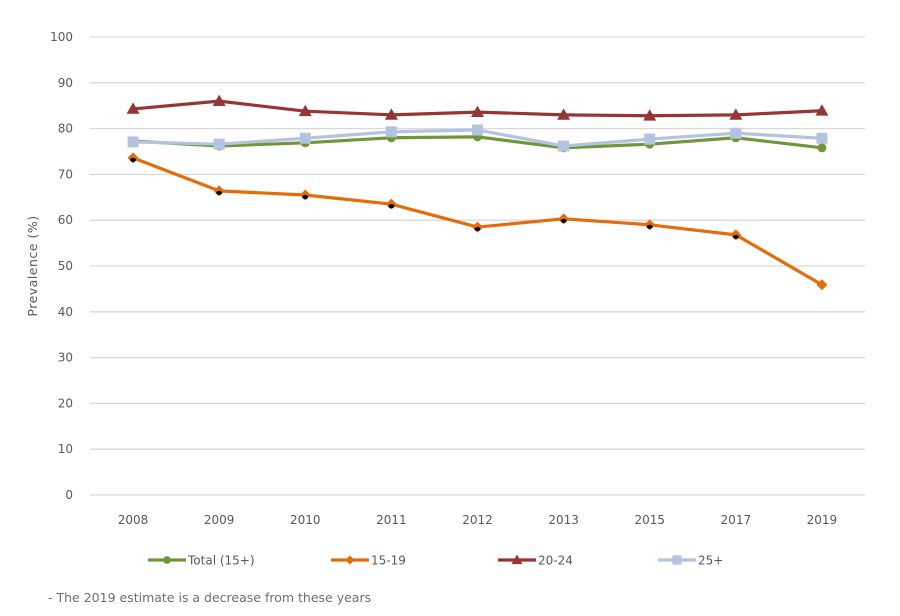 This screenshot has height=616, width=900. Describe the element at coordinates (822, 148) in the screenshot. I see `point-total-15-2019` at that location.